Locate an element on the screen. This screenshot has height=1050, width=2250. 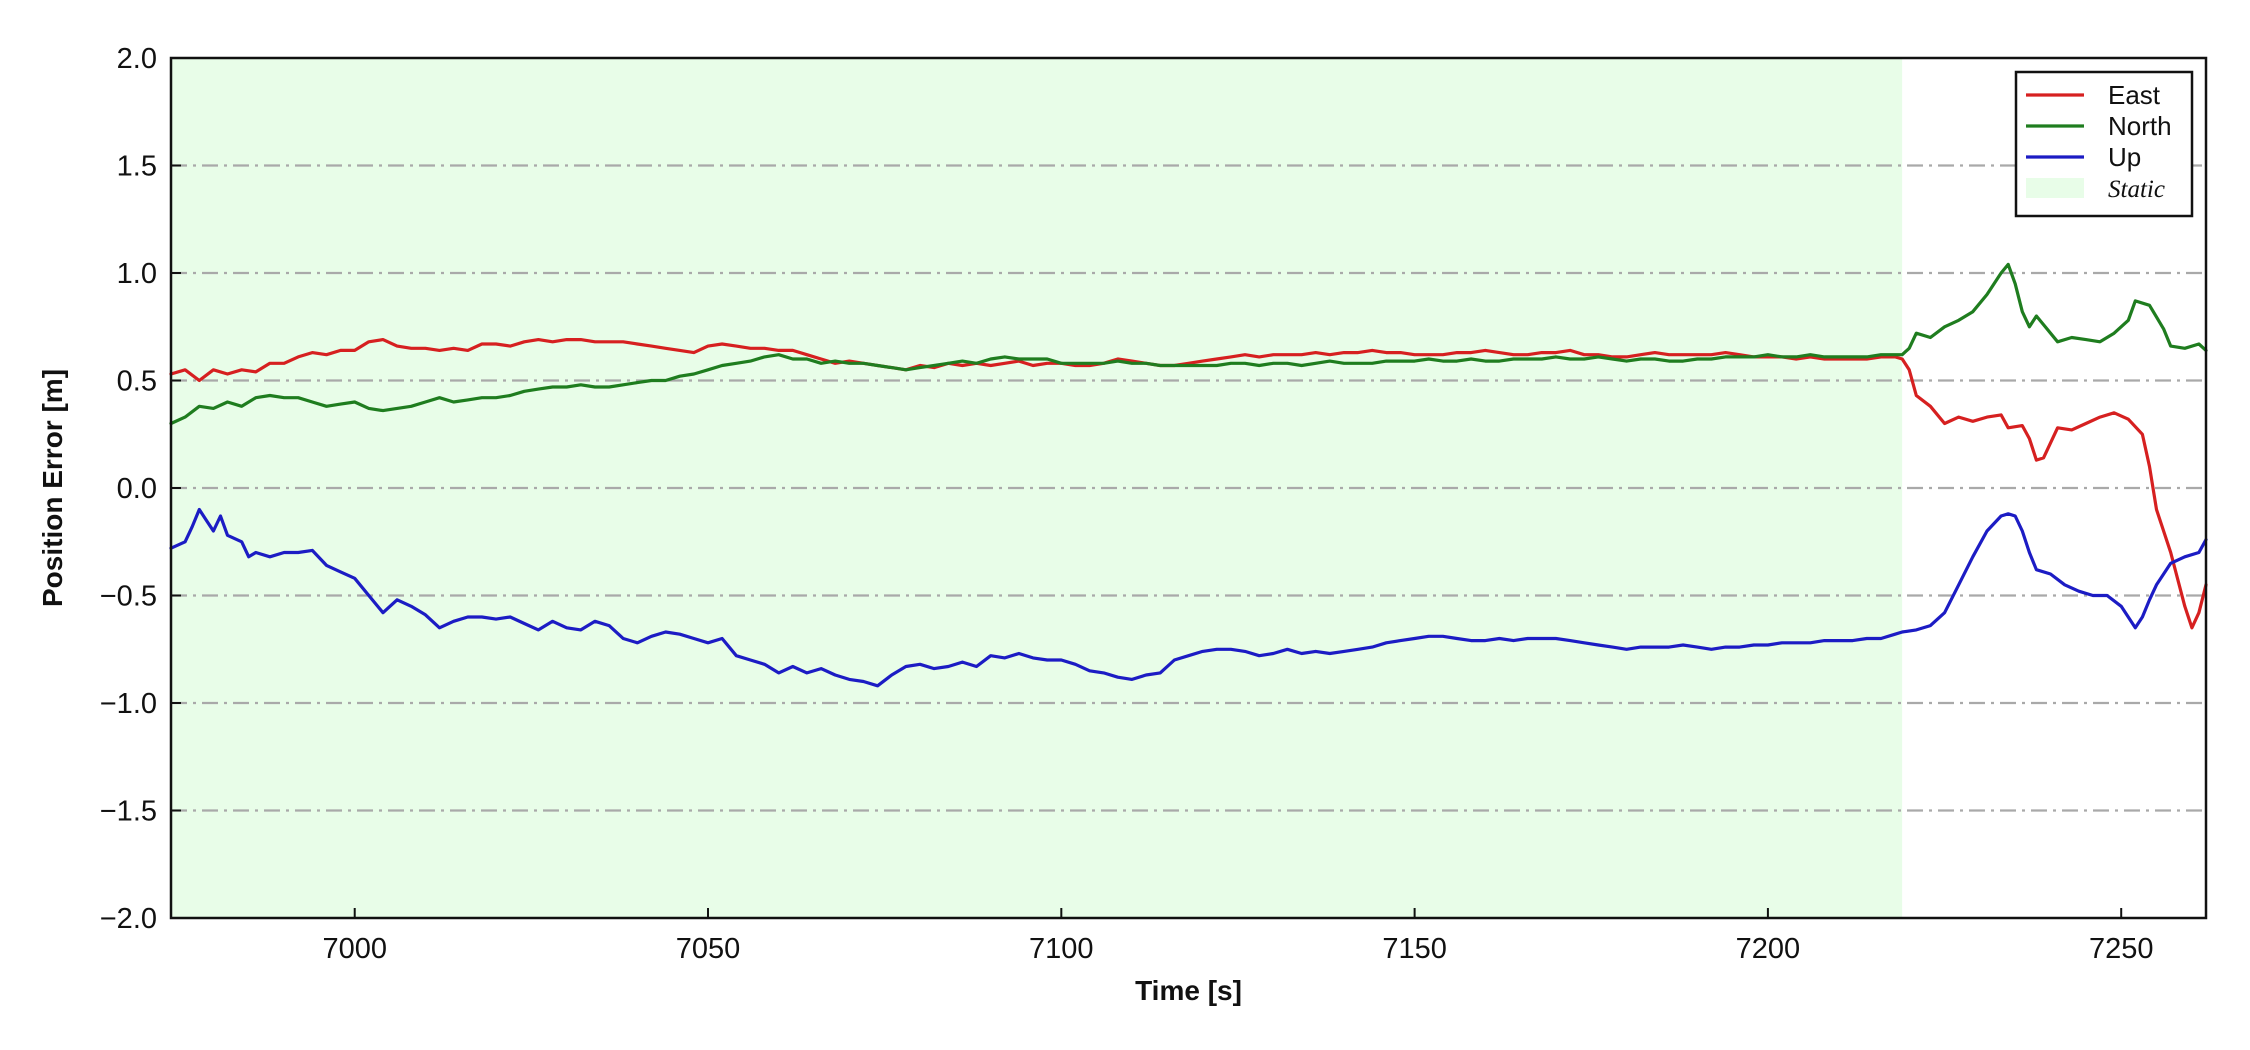
y-axis-label: Position Error [m] is located at coordinates (52, 488).